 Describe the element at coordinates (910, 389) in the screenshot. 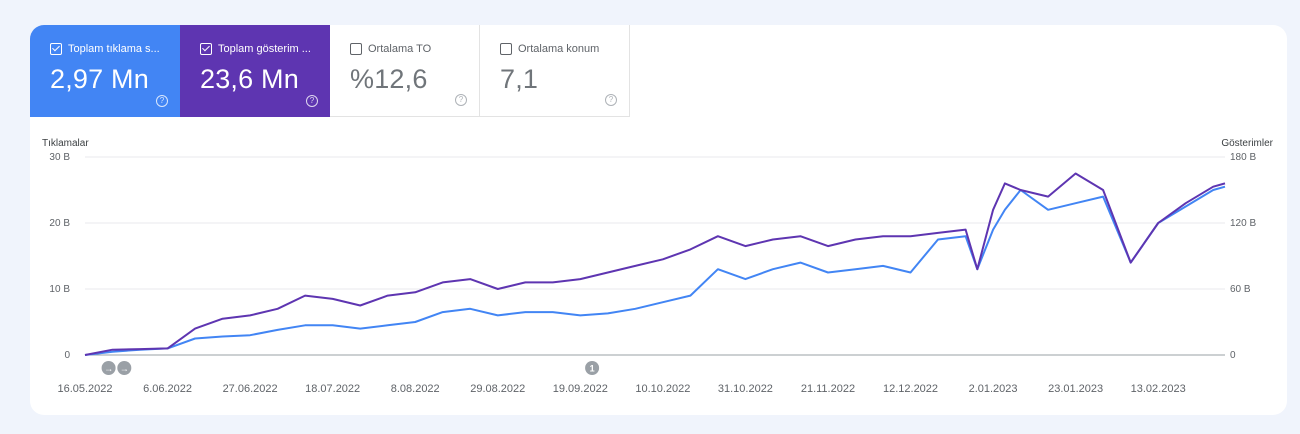

I see `x-tick-label: 12.12.2022` at that location.